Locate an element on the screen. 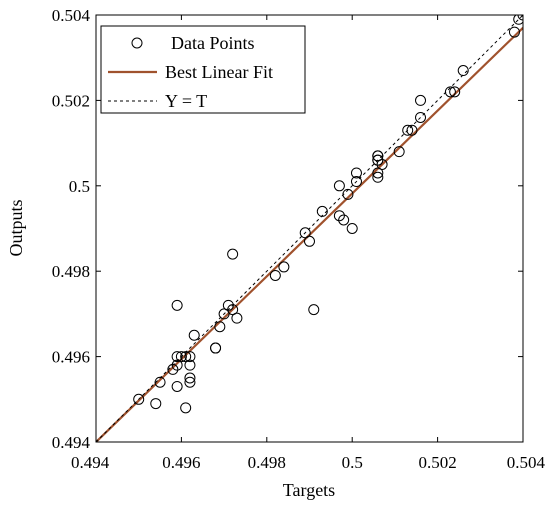 The height and width of the screenshot is (506, 550). y-axis-label: Outputs is located at coordinates (16, 227).